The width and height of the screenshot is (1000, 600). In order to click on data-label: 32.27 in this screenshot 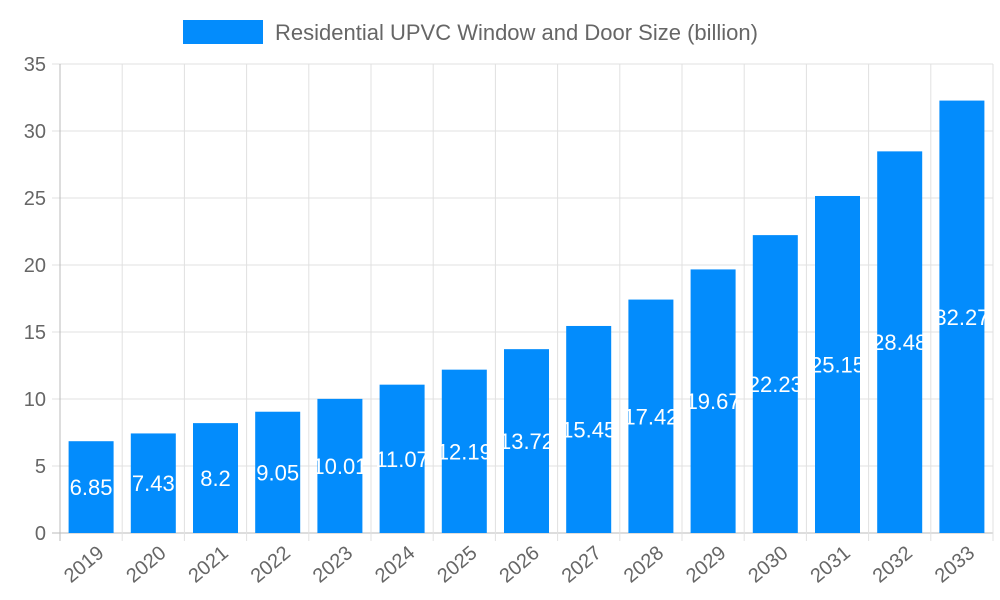, I will do `click(961, 317)`.